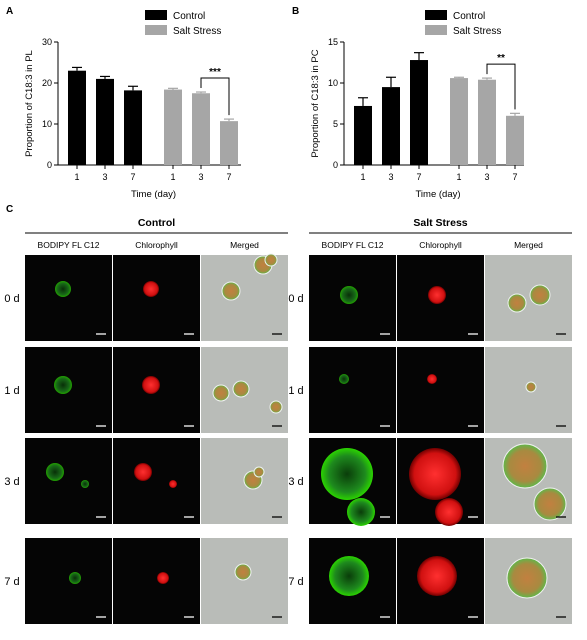  Describe the element at coordinates (9, 11) in the screenshot. I see `panel-letter: A` at that location.